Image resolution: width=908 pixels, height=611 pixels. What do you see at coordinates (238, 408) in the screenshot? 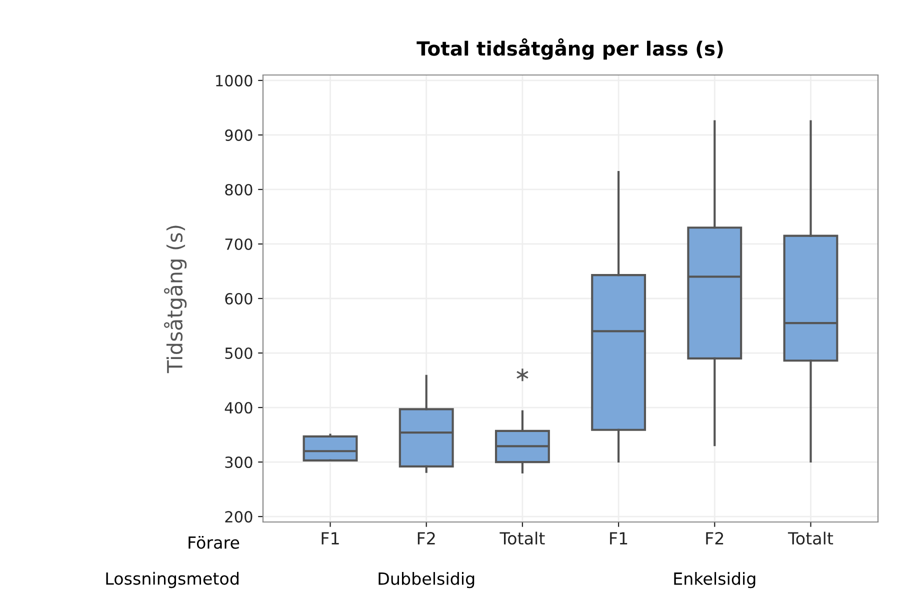
I see `y-tick-label: 400` at bounding box center [238, 408].